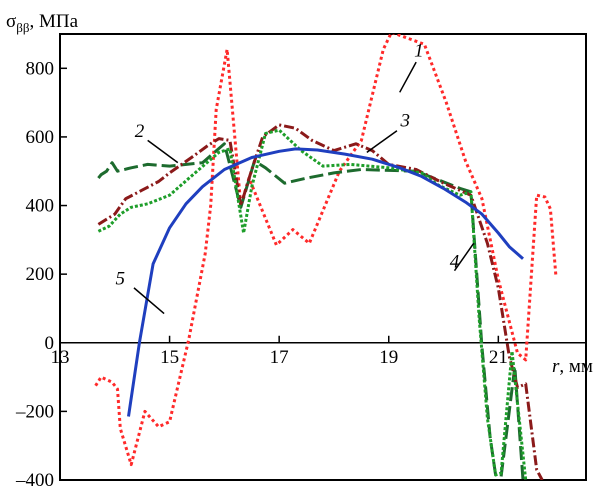 This screenshot has width=600, height=488. I want to click on series-4-leader, so click(464, 257).